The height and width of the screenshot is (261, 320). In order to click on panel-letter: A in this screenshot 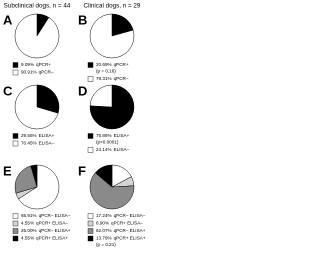, I will do `click(8, 19)`.